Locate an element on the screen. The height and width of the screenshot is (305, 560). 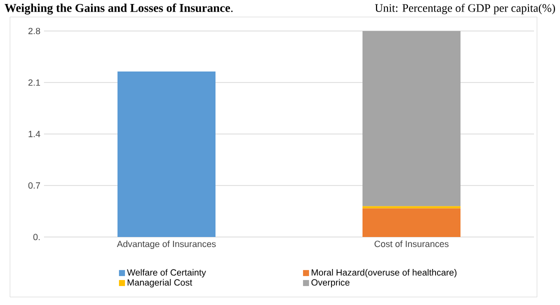
y-tick-label: 2.1 is located at coordinates (34, 82).